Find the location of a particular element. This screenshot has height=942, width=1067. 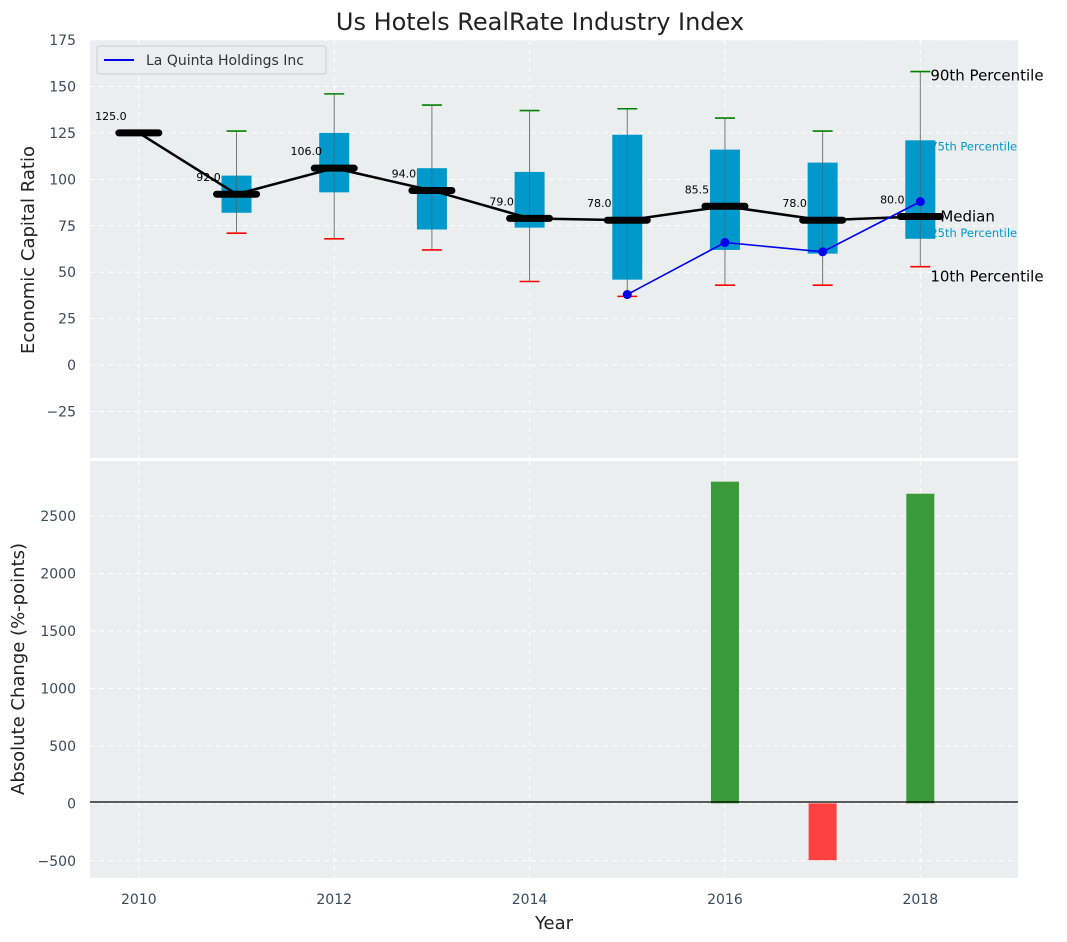

top-ytick-125: 125 is located at coordinates (62, 134).